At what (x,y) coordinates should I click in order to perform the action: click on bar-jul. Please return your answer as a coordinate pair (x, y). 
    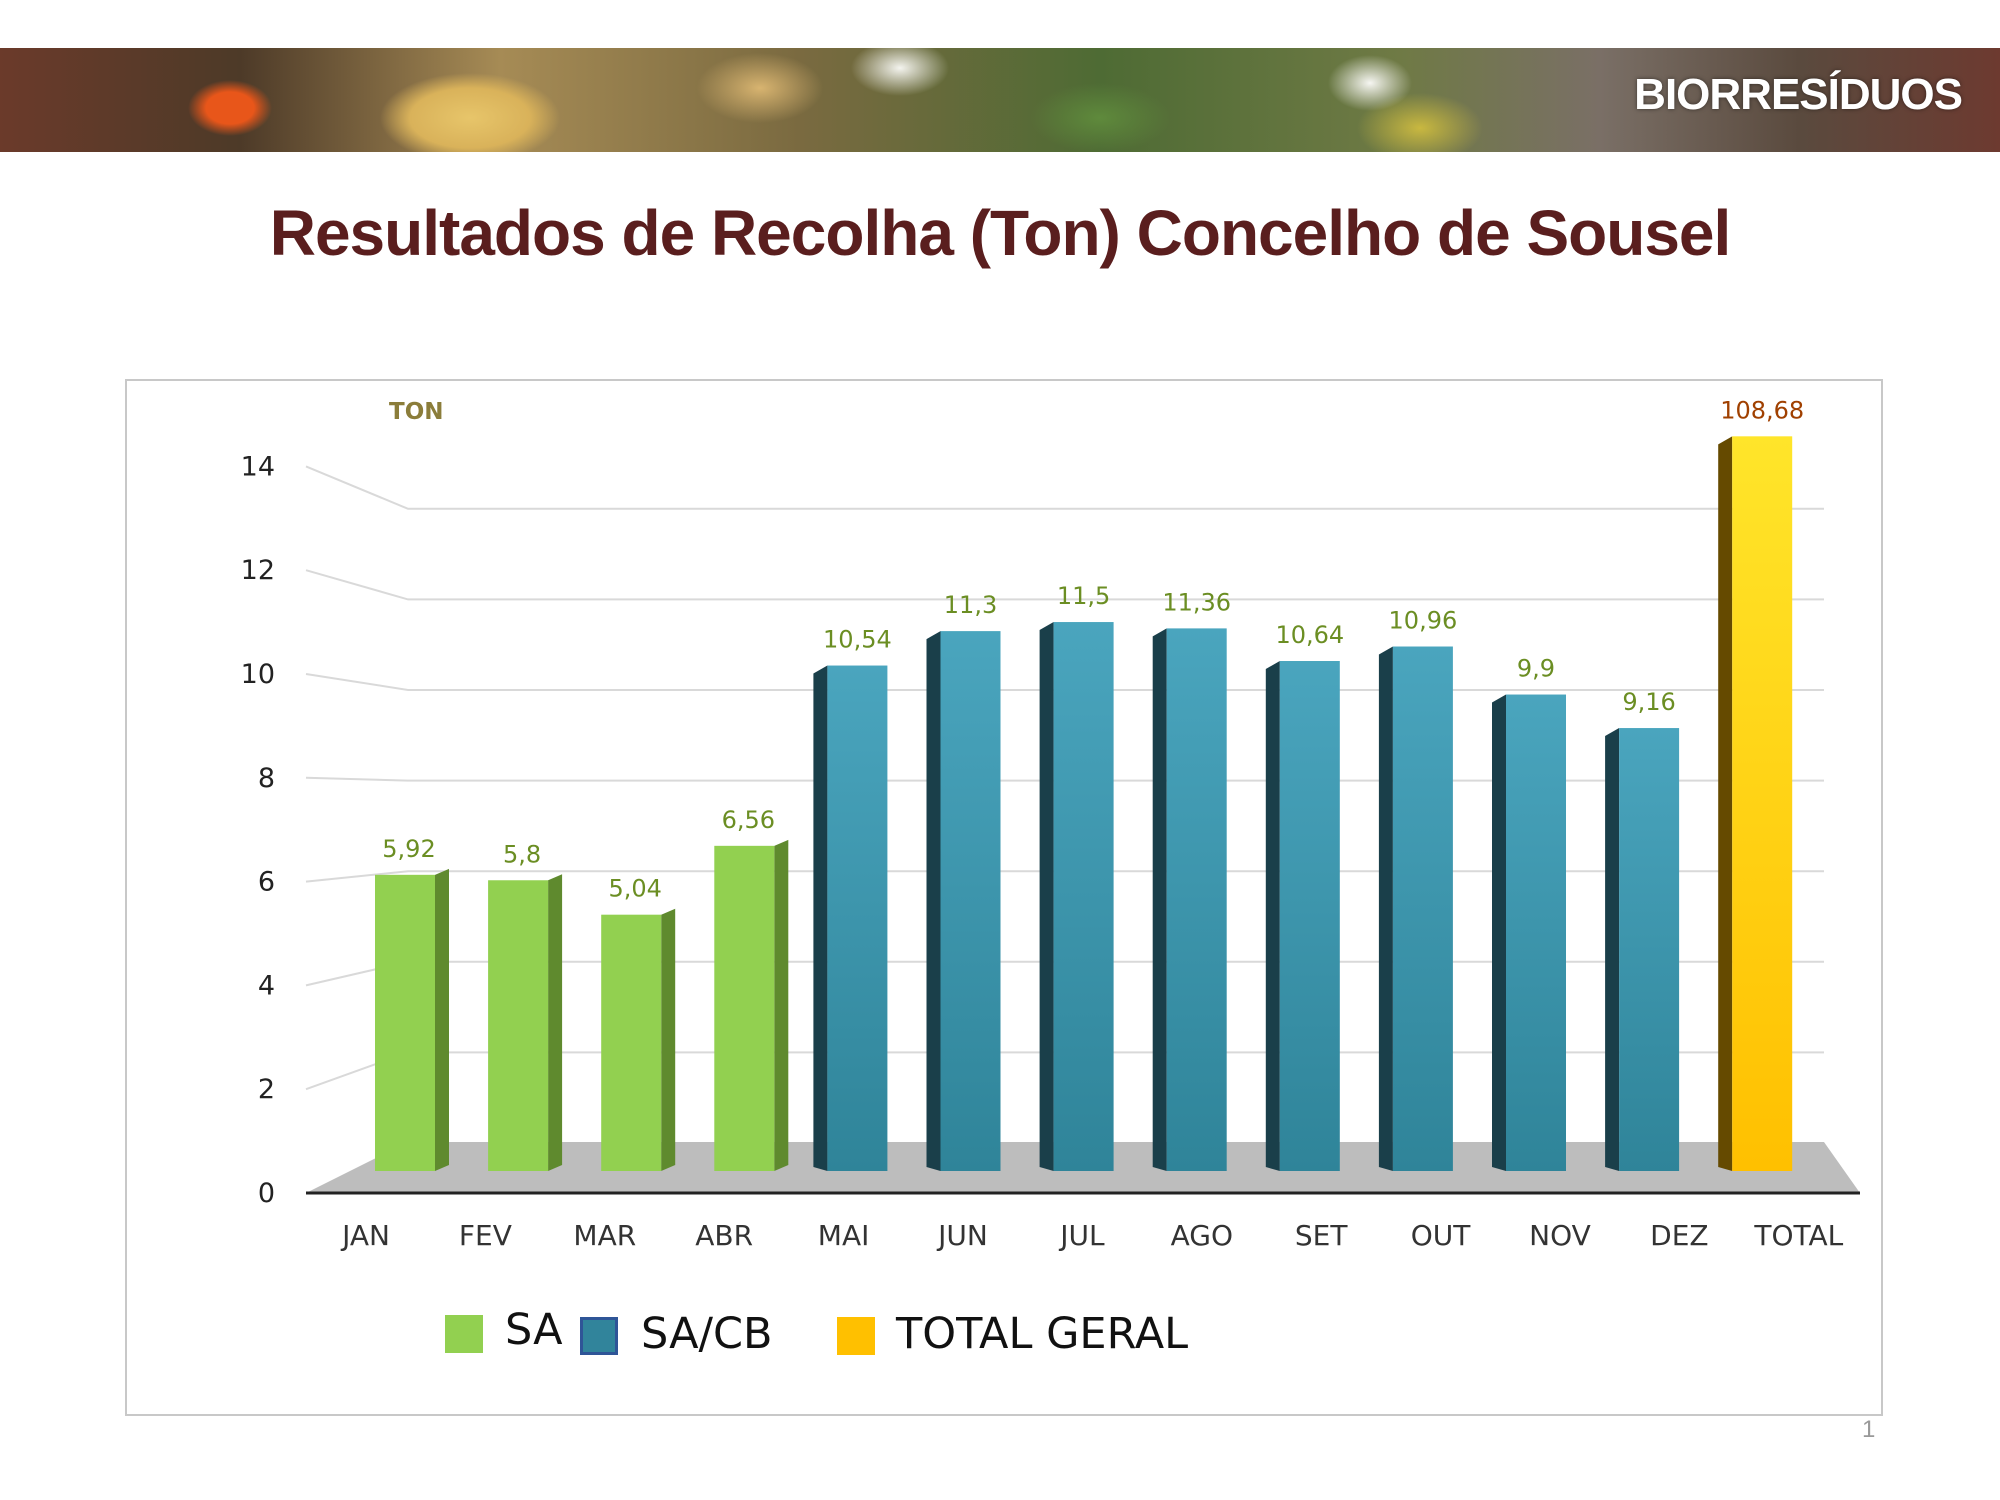
    Looking at the image, I should click on (1083, 896).